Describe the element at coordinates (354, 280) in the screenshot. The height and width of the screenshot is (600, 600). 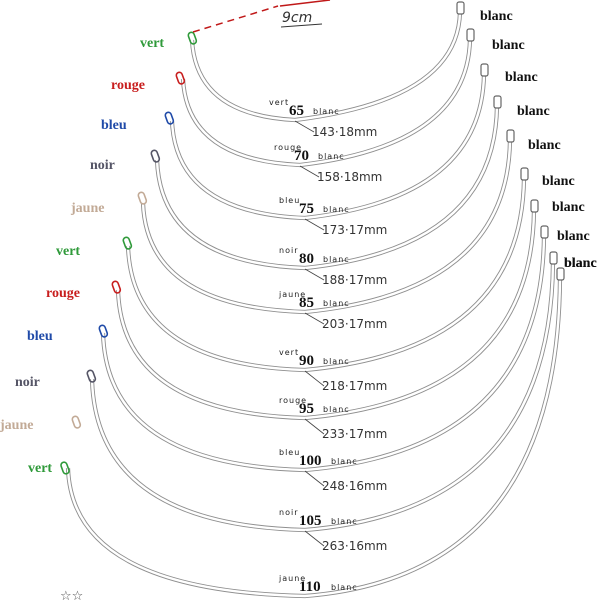
I see `length-label: 188·17mm` at that location.